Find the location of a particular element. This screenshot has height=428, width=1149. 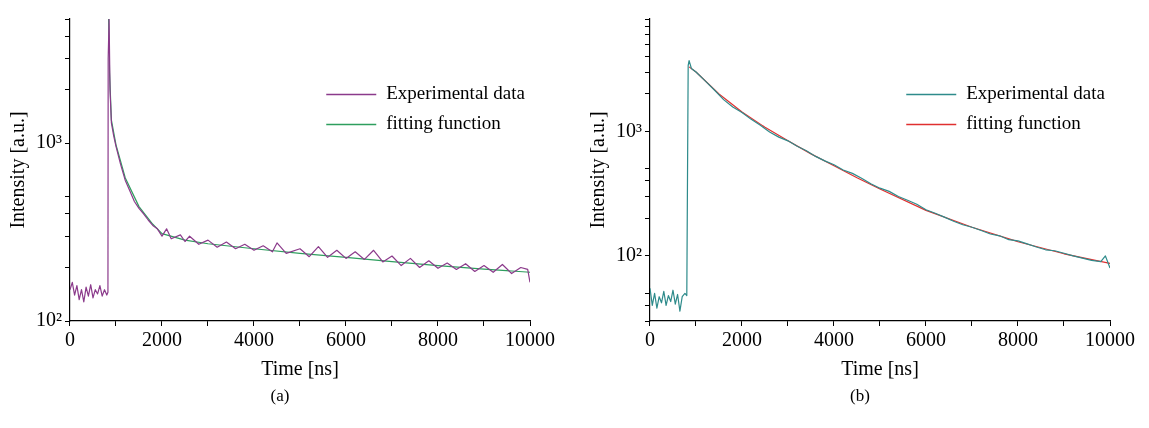

text: (a) is located at coordinates (280, 396).